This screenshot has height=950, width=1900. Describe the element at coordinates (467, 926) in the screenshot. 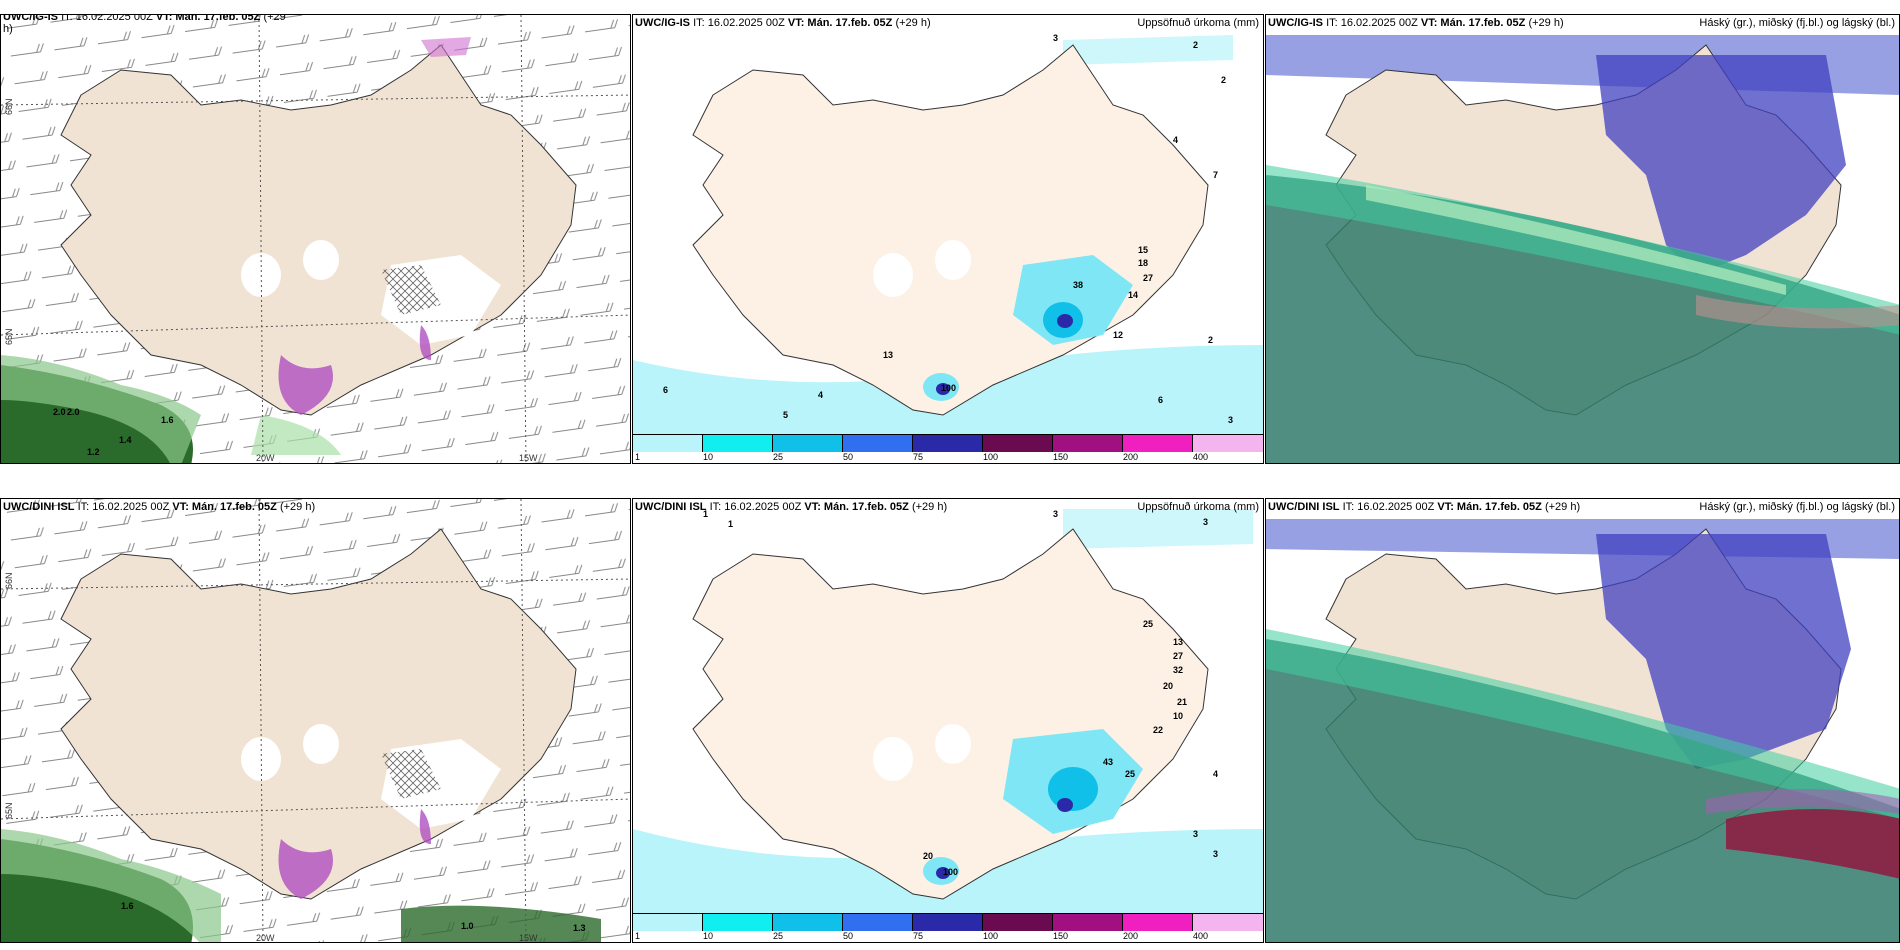

I see `wind-label: 1.0` at that location.